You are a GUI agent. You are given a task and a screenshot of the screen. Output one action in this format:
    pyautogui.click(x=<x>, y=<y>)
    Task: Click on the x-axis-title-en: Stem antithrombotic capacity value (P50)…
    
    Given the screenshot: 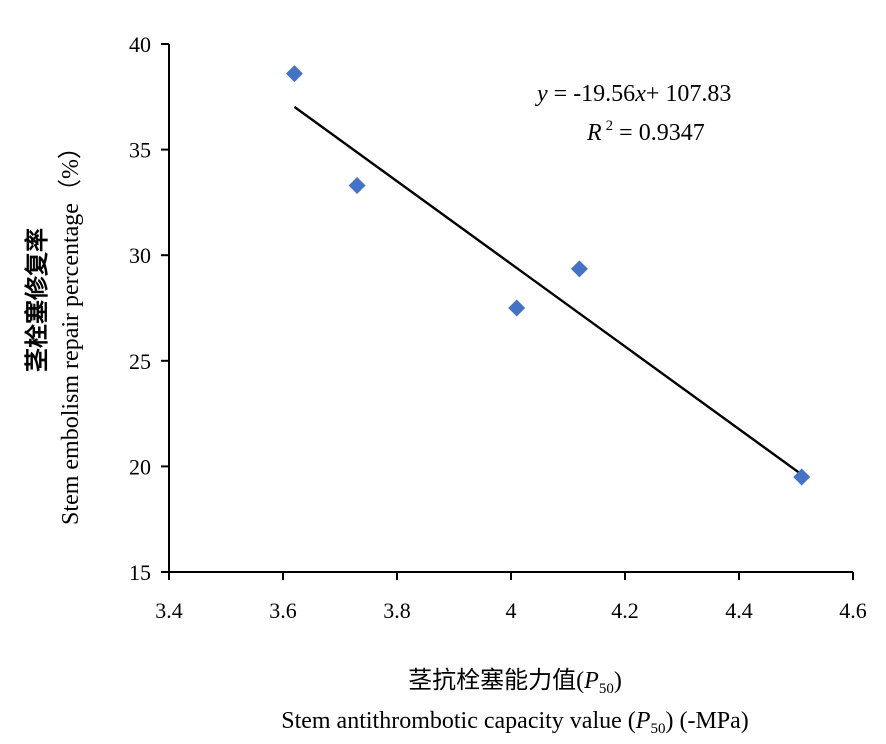 What is the action you would take?
    pyautogui.click(x=515, y=722)
    